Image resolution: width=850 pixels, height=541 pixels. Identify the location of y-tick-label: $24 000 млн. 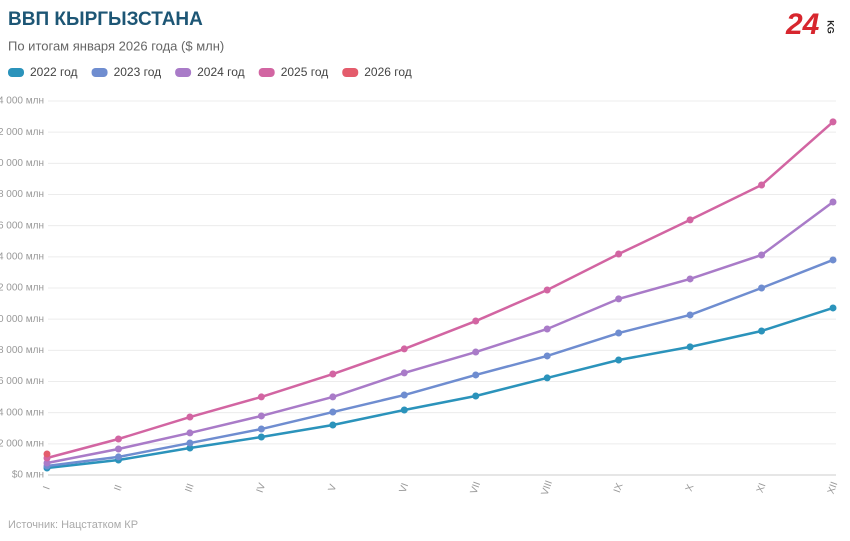
(22, 101).